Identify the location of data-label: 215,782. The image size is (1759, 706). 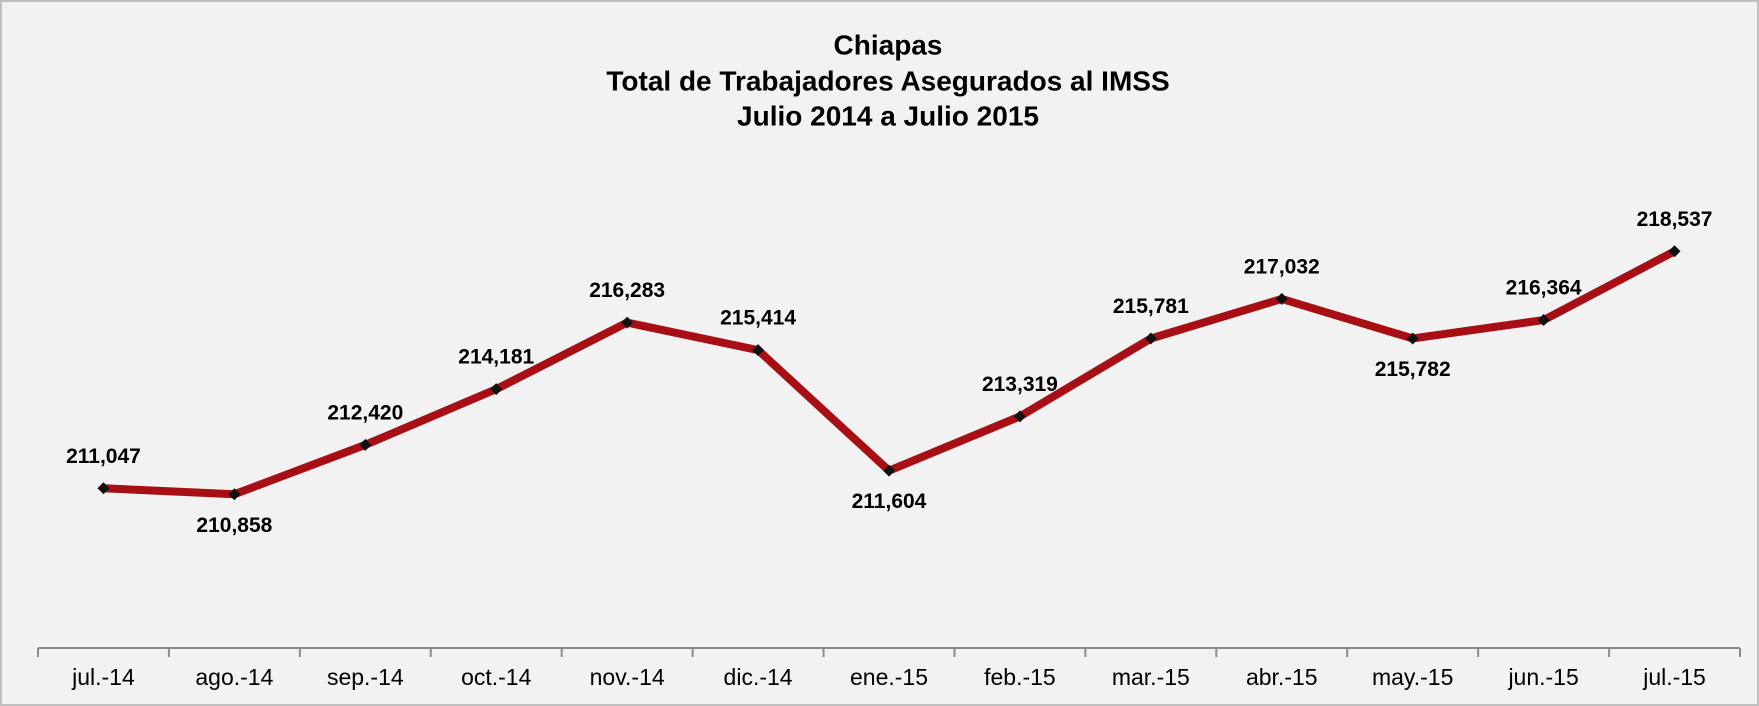
(1413, 369).